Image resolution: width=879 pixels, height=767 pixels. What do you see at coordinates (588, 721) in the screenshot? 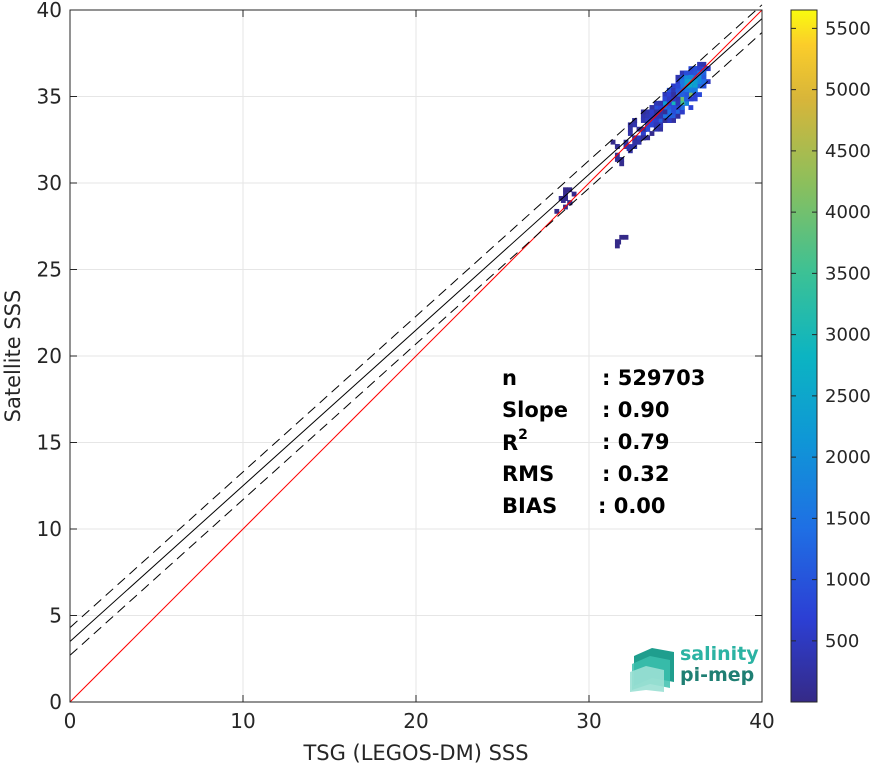
I see `x-tick-label: 30` at bounding box center [588, 721].